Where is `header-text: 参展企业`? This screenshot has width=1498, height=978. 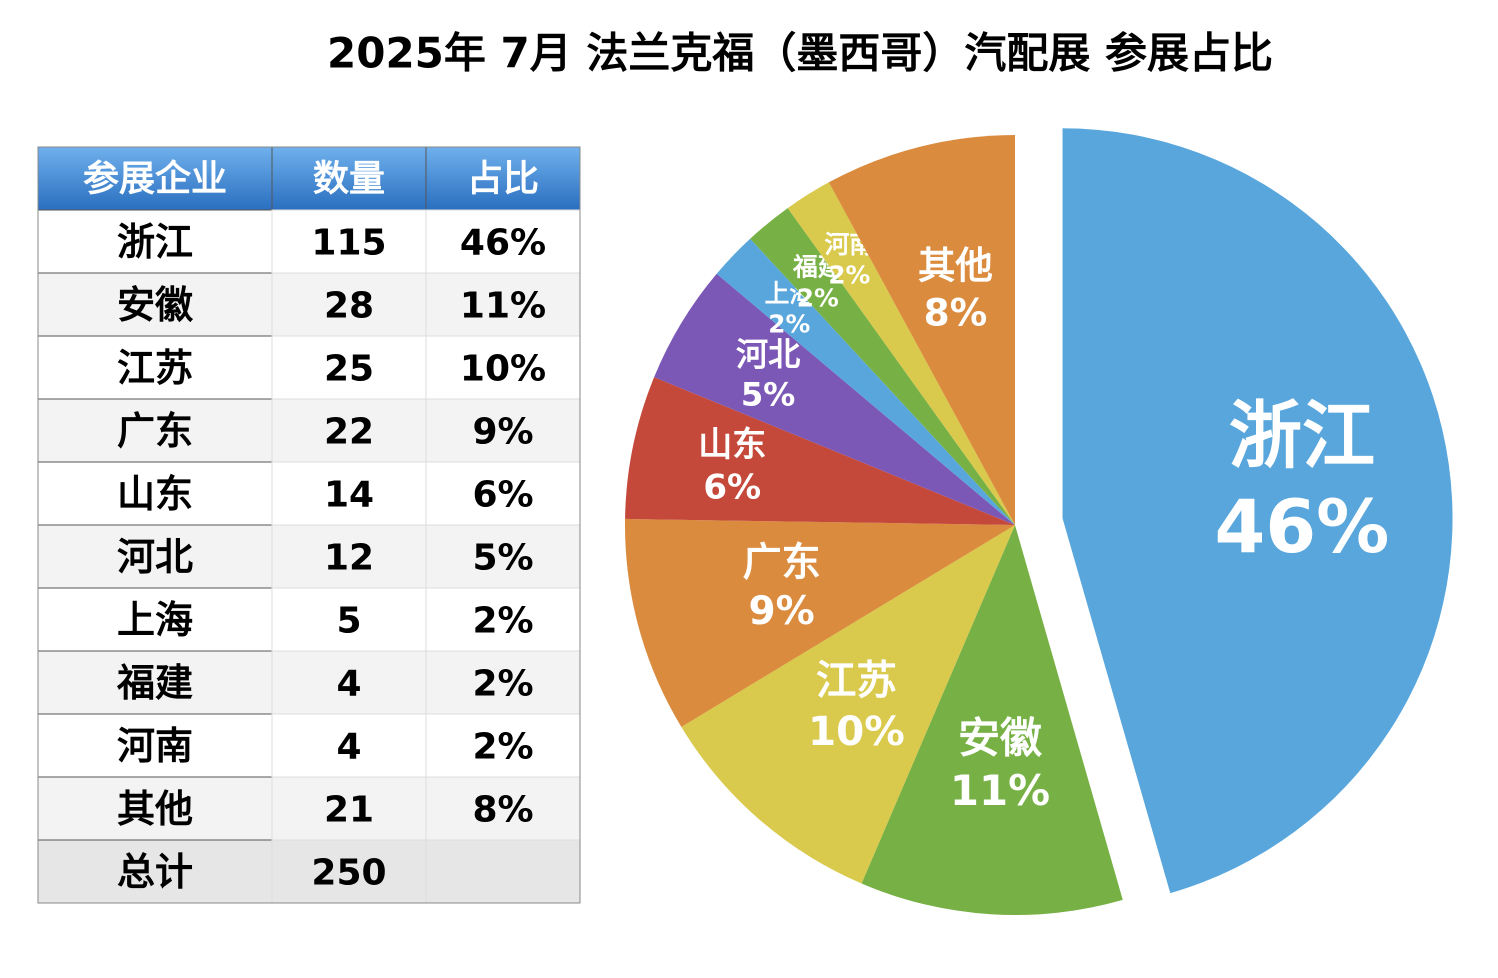
header-text: 参展企业 is located at coordinates (155, 179).